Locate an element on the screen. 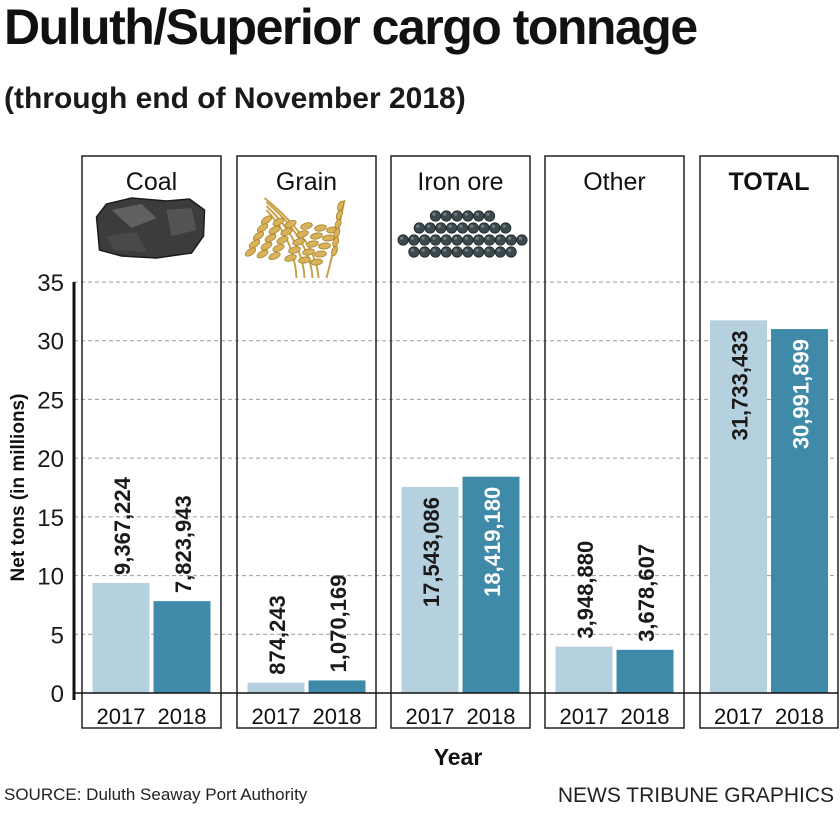 This screenshot has height=814, width=840. y-axis-title: Net tons (in millions) is located at coordinates (18, 488).